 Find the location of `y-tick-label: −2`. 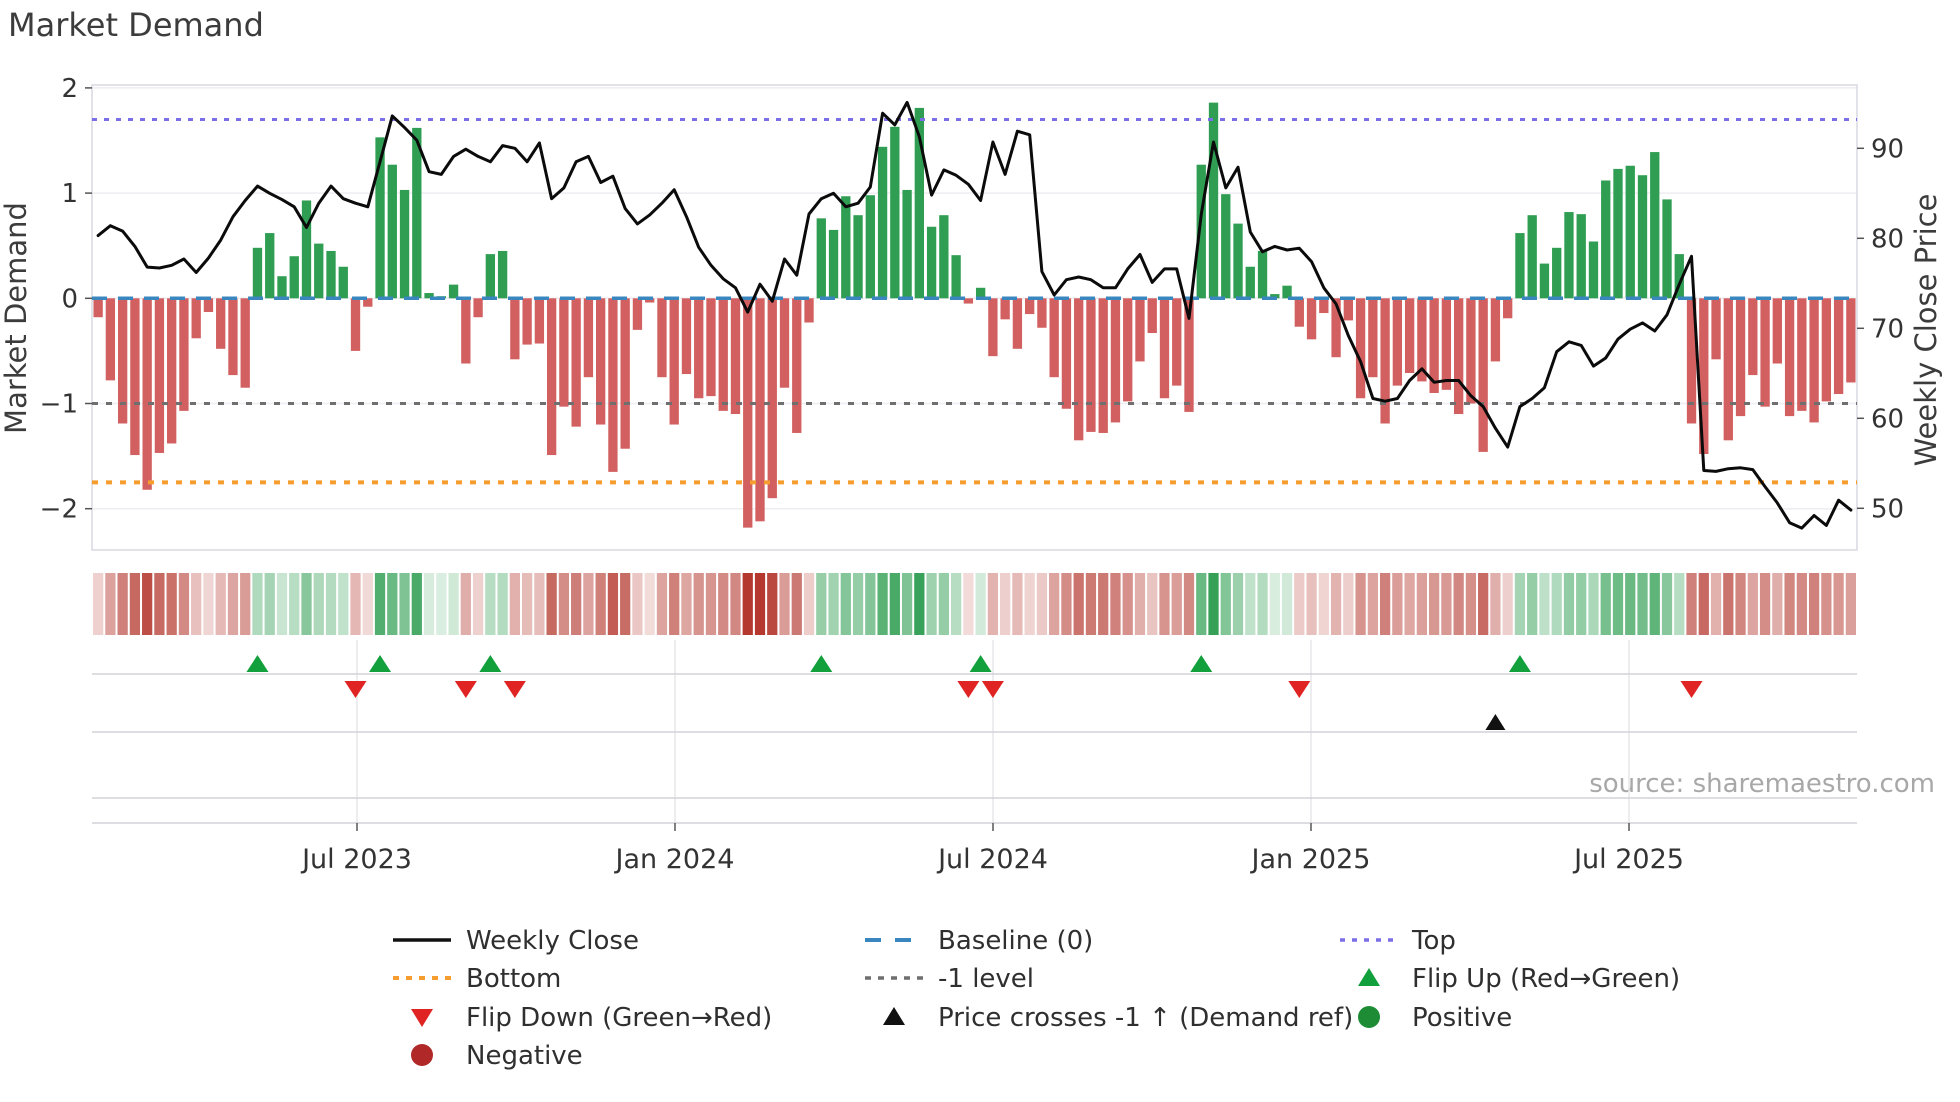

y-tick-label: −2 is located at coordinates (59, 510).